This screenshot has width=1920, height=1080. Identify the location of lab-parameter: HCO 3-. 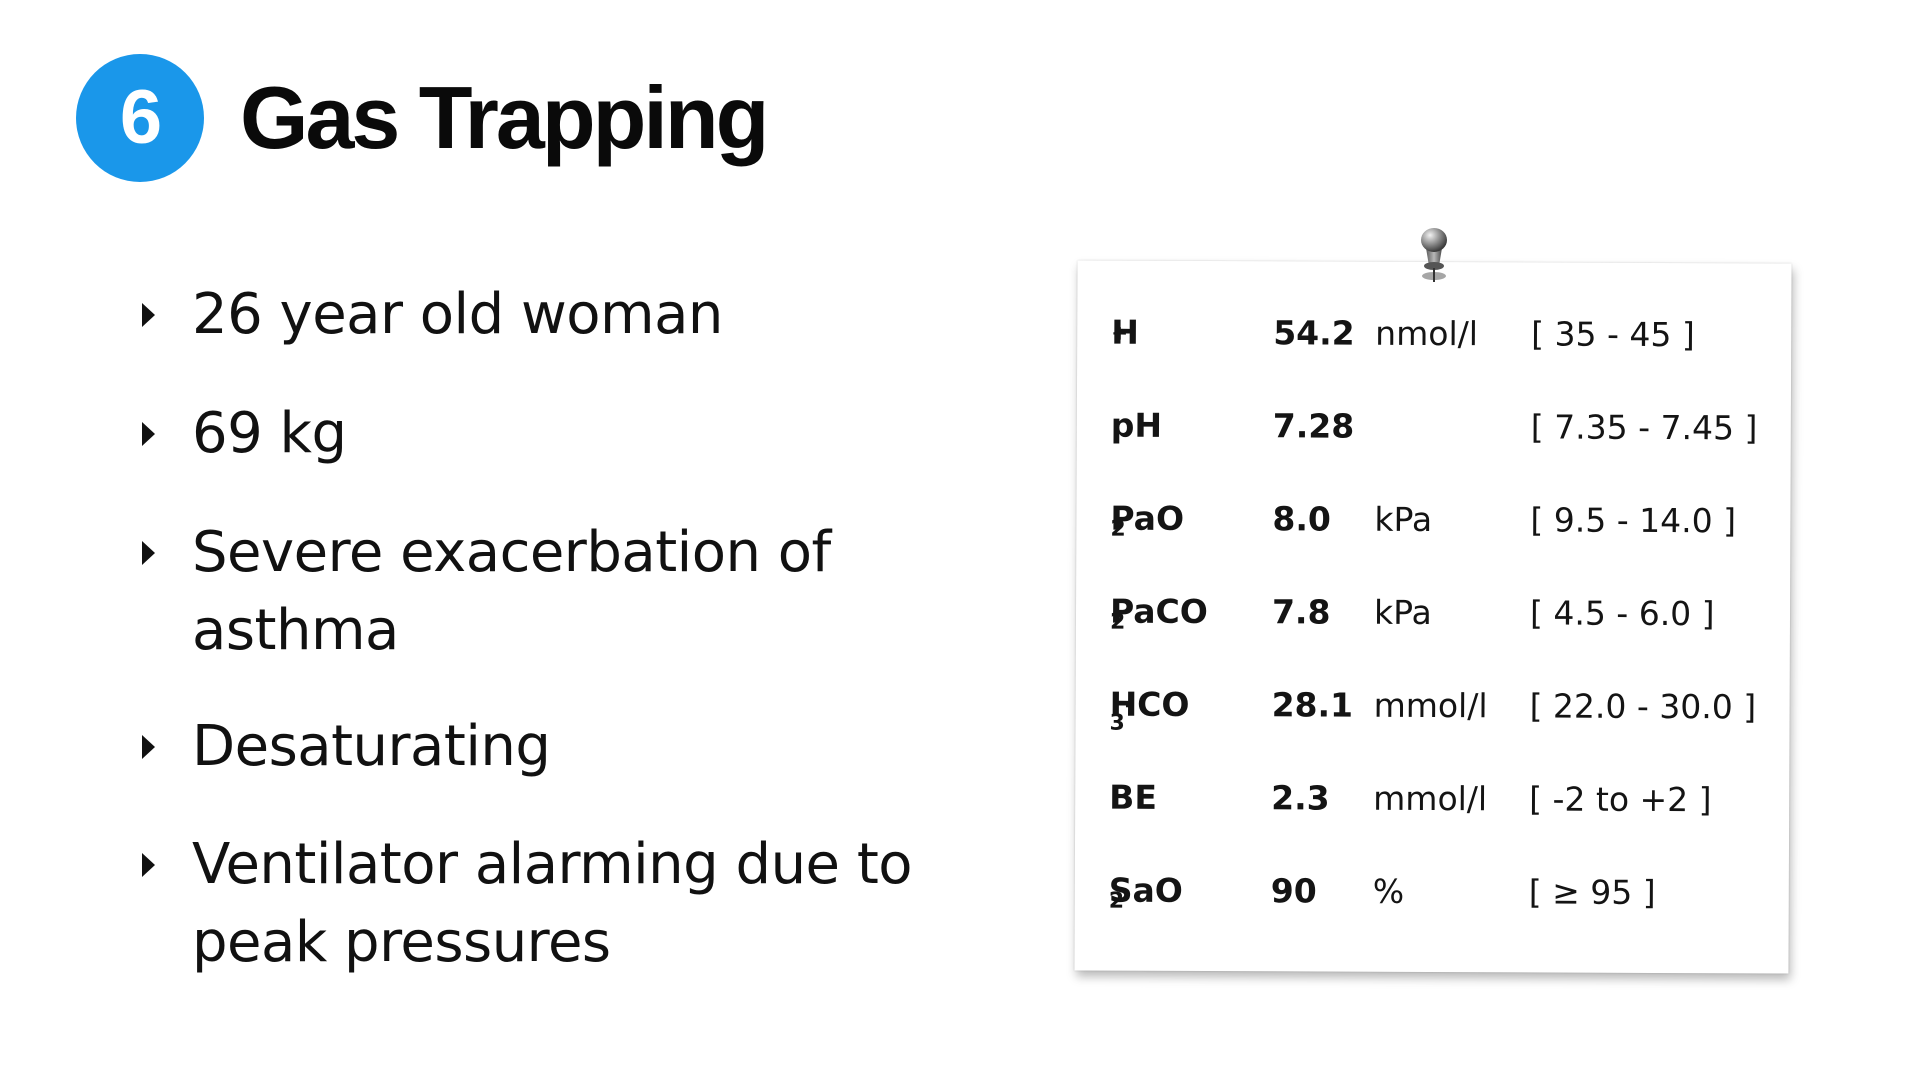
(1149, 710).